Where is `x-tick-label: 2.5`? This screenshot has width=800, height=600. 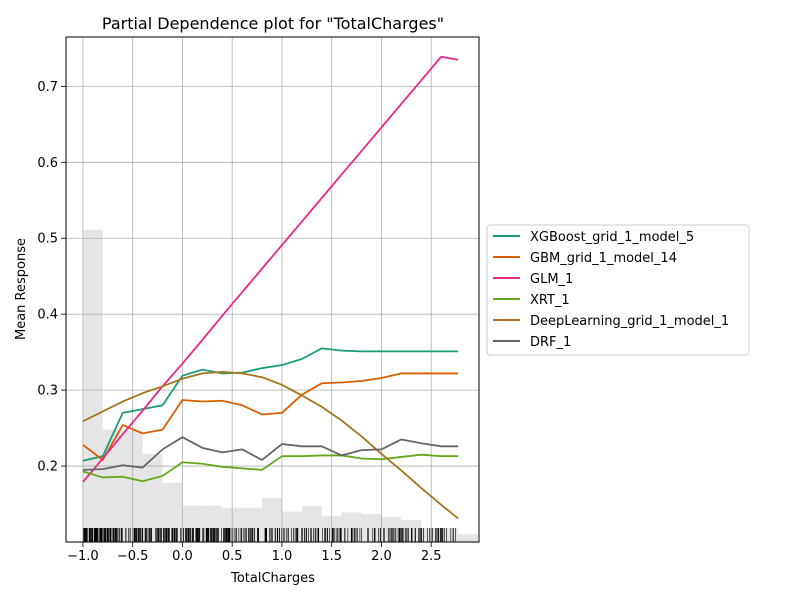
x-tick-label: 2.5 is located at coordinates (431, 556).